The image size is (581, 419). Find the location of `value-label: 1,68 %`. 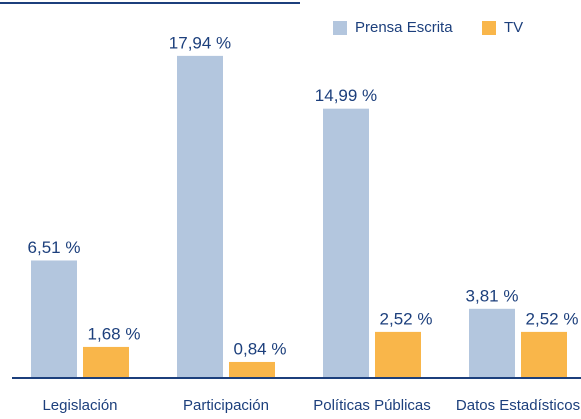

value-label: 1,68 % is located at coordinates (114, 333).